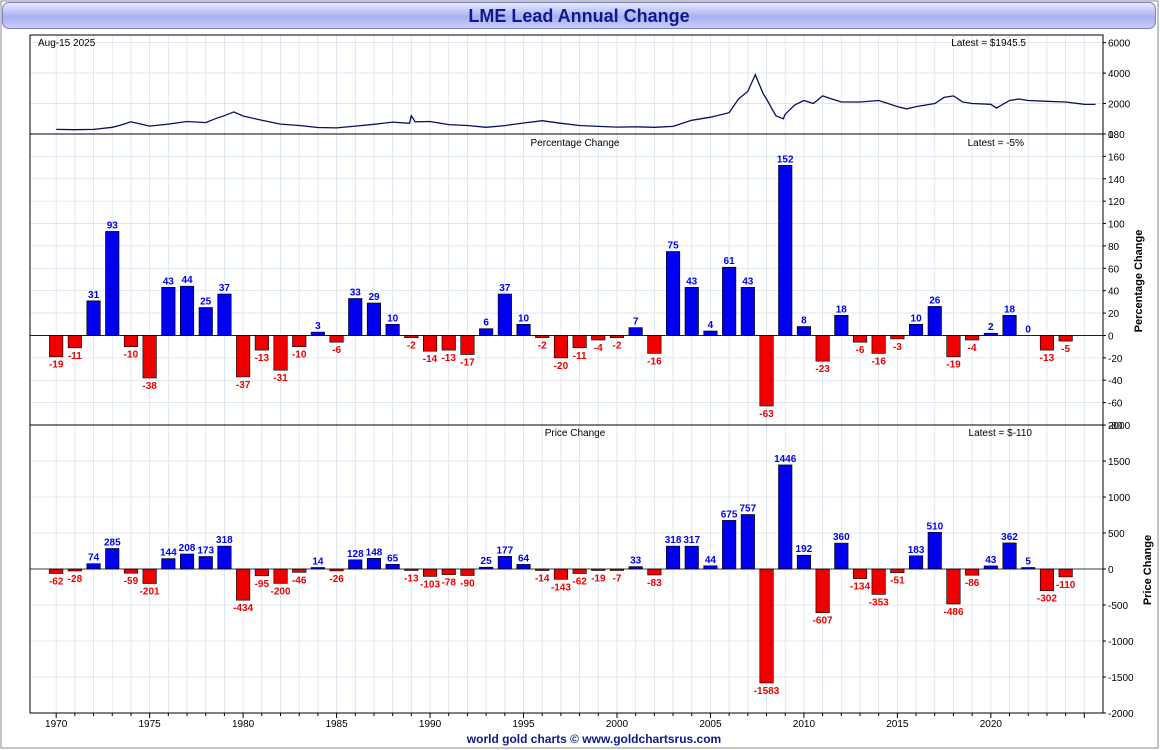 The width and height of the screenshot is (1160, 750). I want to click on price-change-data-label: 44, so click(711, 560).